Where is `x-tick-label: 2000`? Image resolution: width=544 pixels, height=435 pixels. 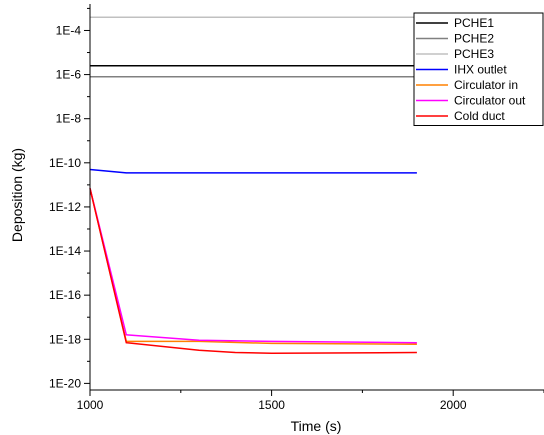 x-tick-label: 2000 is located at coordinates (453, 405).